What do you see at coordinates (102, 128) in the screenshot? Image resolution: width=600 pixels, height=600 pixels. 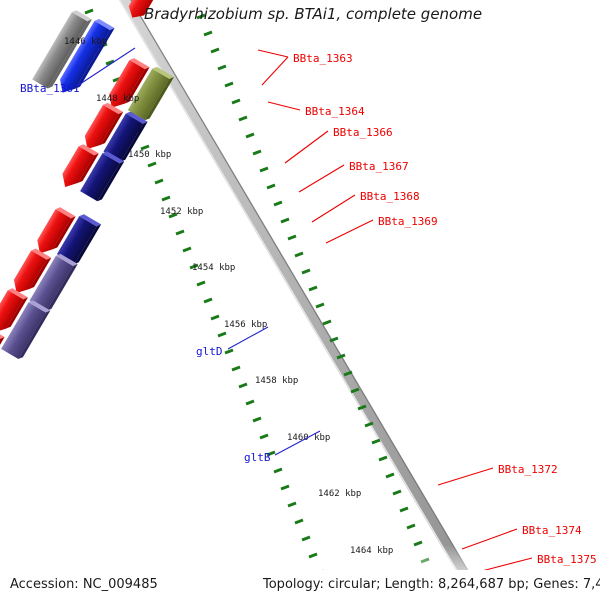 I see `feature-BBta_1364-arrow` at bounding box center [102, 128].